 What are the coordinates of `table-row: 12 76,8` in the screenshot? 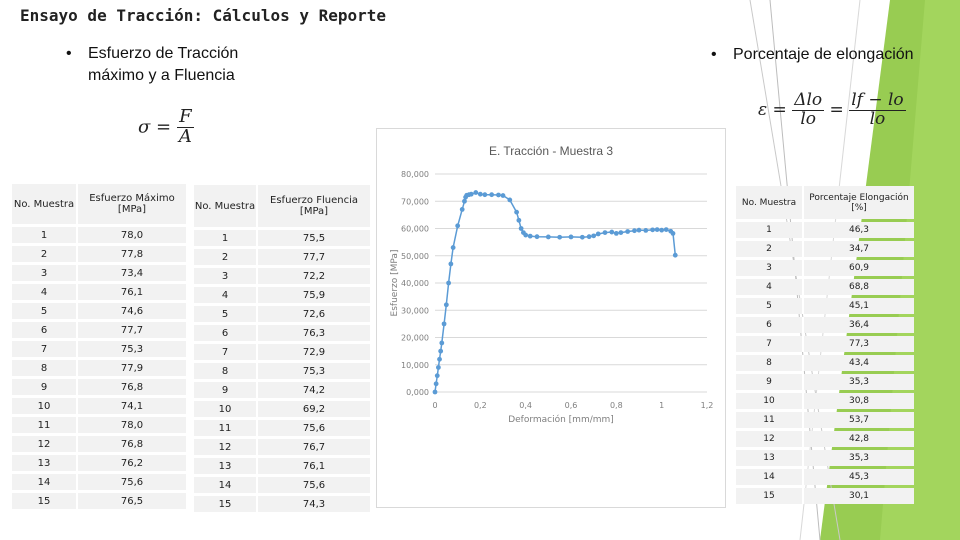 It's located at (99, 444).